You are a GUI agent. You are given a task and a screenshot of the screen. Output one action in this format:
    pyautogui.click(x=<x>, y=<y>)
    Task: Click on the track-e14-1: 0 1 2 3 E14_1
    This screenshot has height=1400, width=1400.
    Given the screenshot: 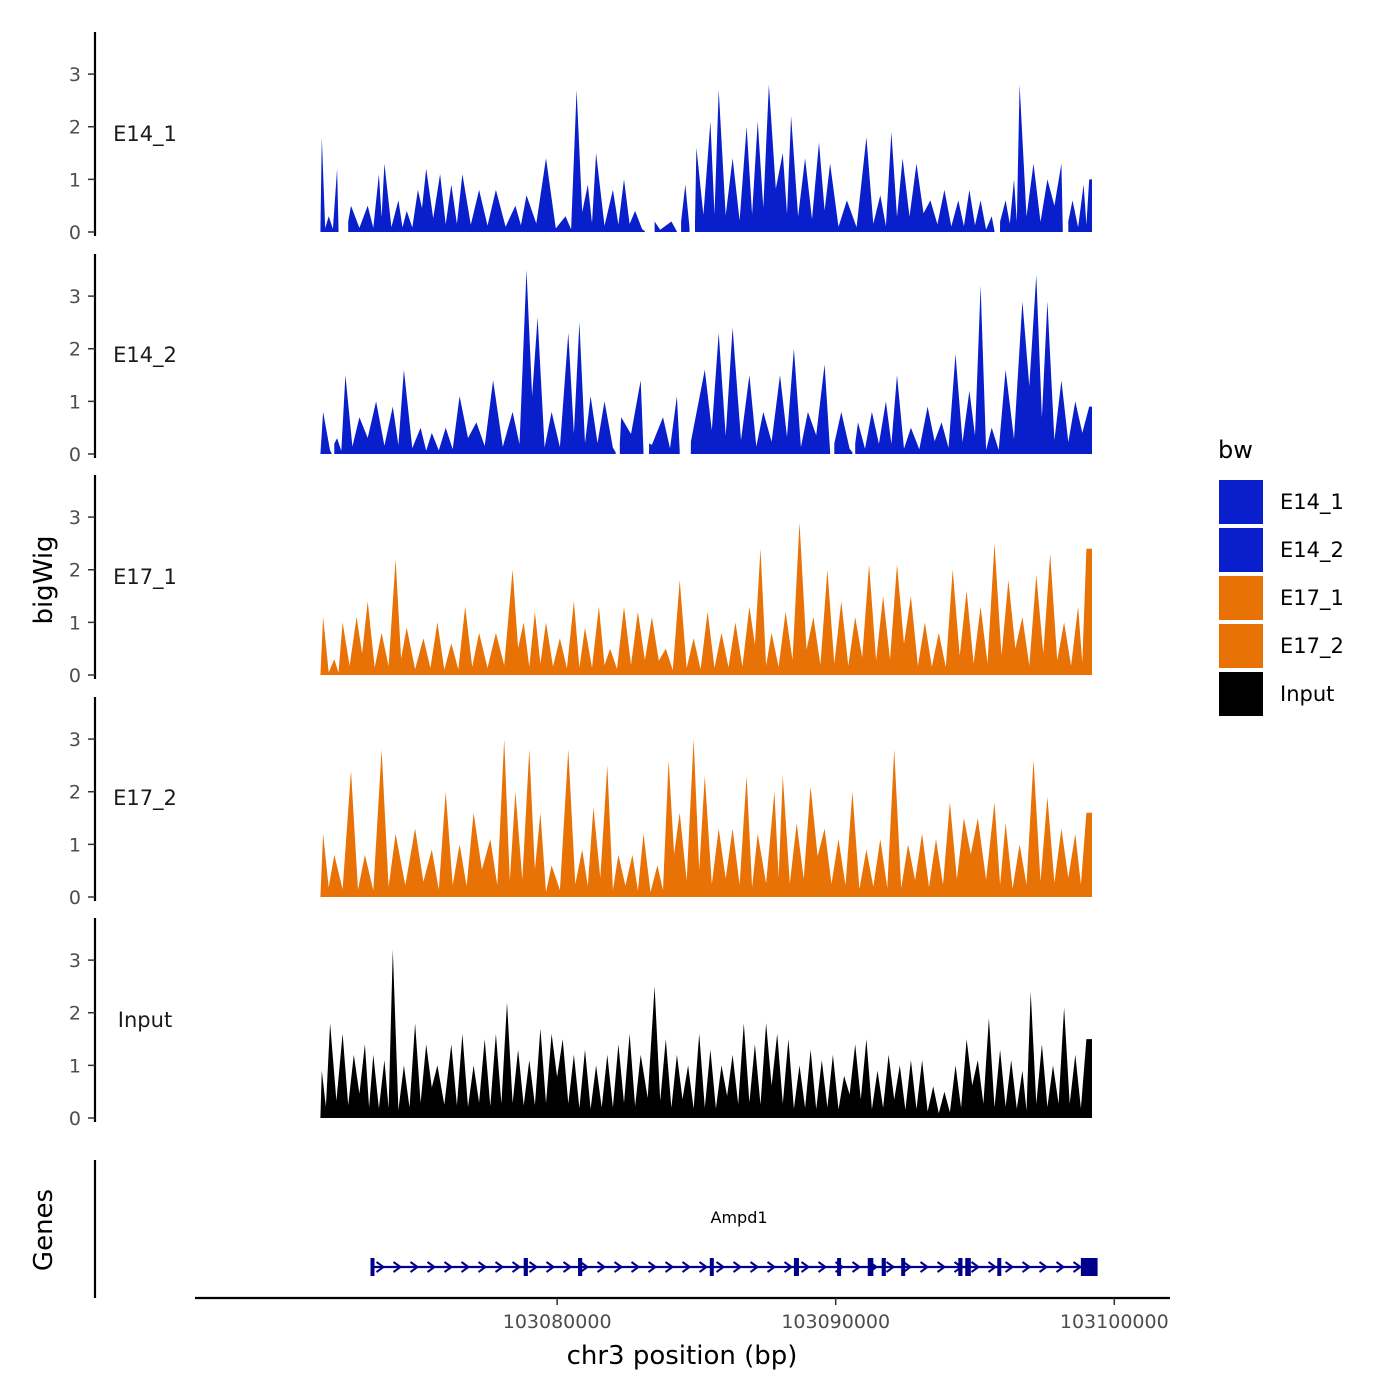 What is the action you would take?
    pyautogui.click(x=580, y=138)
    